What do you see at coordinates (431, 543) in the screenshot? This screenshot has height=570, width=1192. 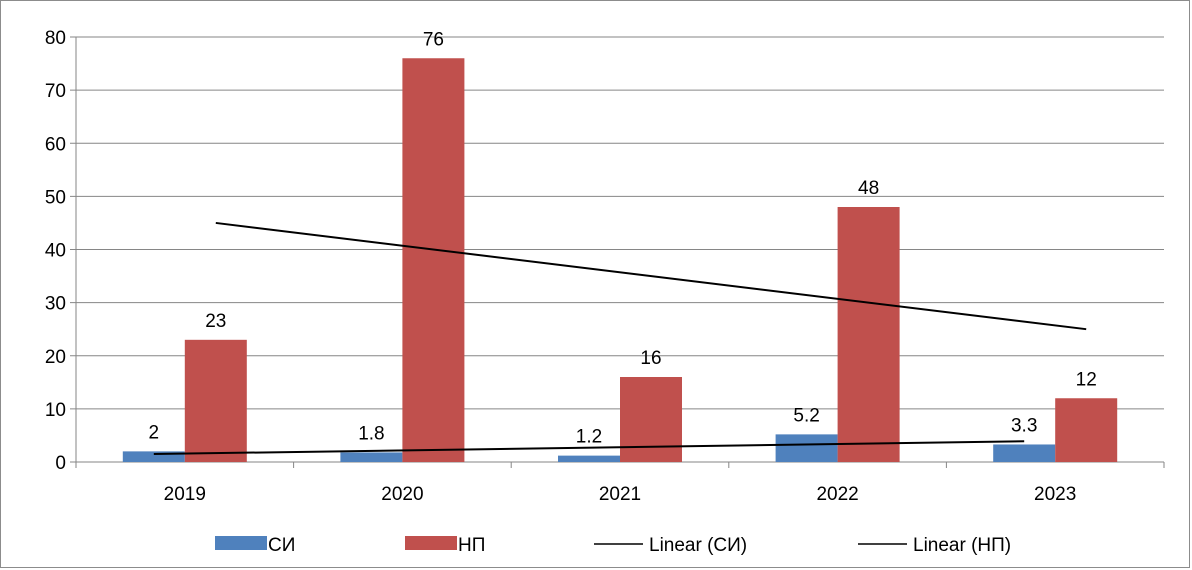 I see `legend-swatch-НП` at bounding box center [431, 543].